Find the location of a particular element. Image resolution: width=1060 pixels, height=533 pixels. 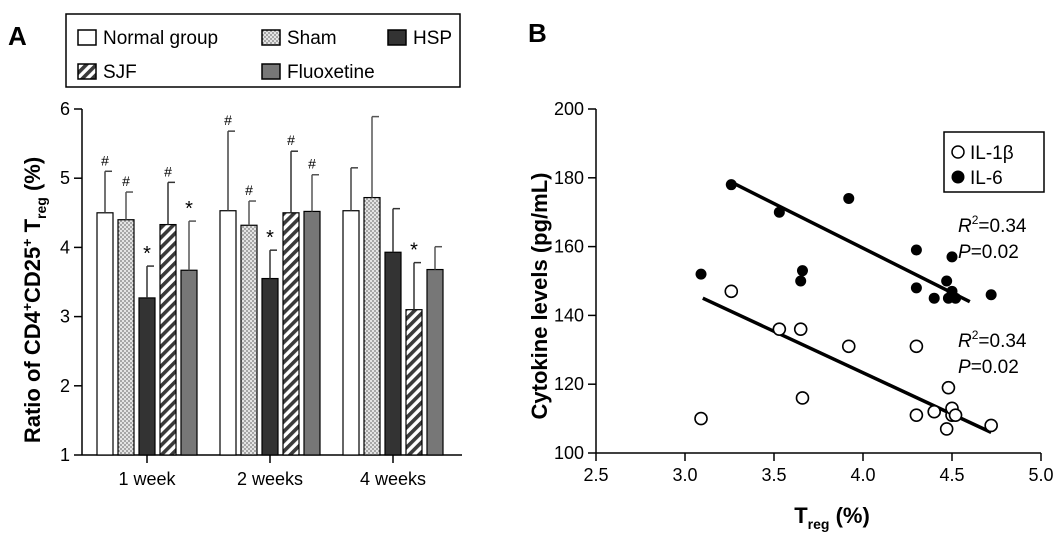

legend-item-sjf: SJF is located at coordinates (107, 72).